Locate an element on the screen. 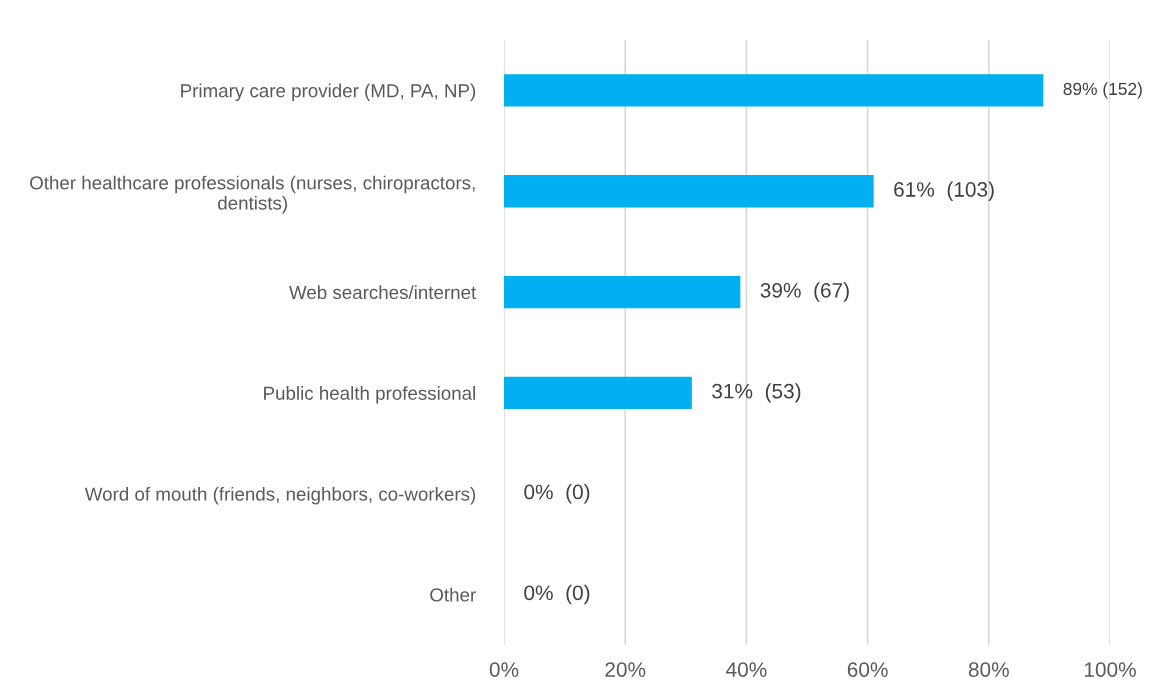 The width and height of the screenshot is (1166, 700). y-tick-label: Web searches/internet is located at coordinates (383, 292).